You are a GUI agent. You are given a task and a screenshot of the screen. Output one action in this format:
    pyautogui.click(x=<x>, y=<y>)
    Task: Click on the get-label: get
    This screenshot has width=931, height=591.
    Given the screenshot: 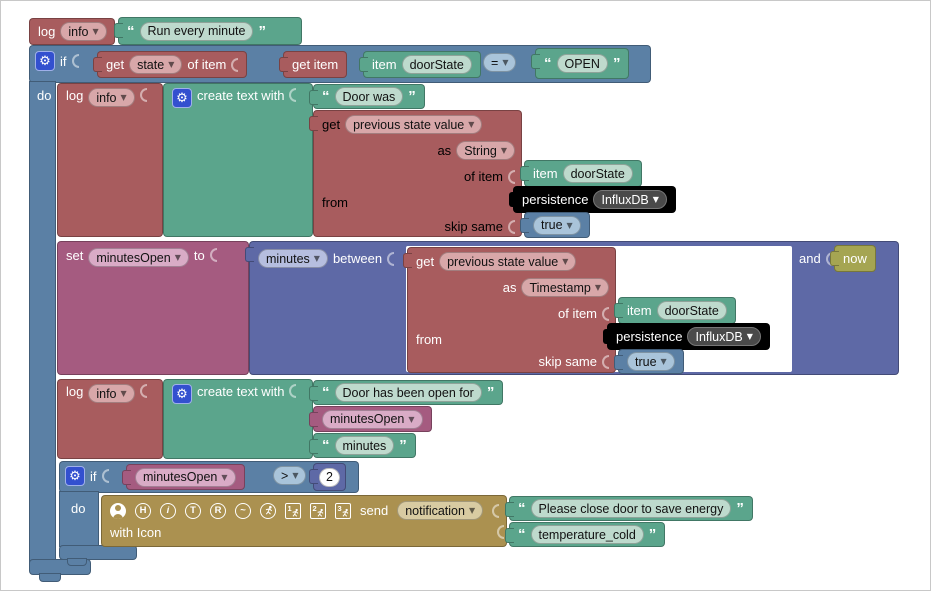 What is the action you would take?
    pyautogui.click(x=425, y=261)
    